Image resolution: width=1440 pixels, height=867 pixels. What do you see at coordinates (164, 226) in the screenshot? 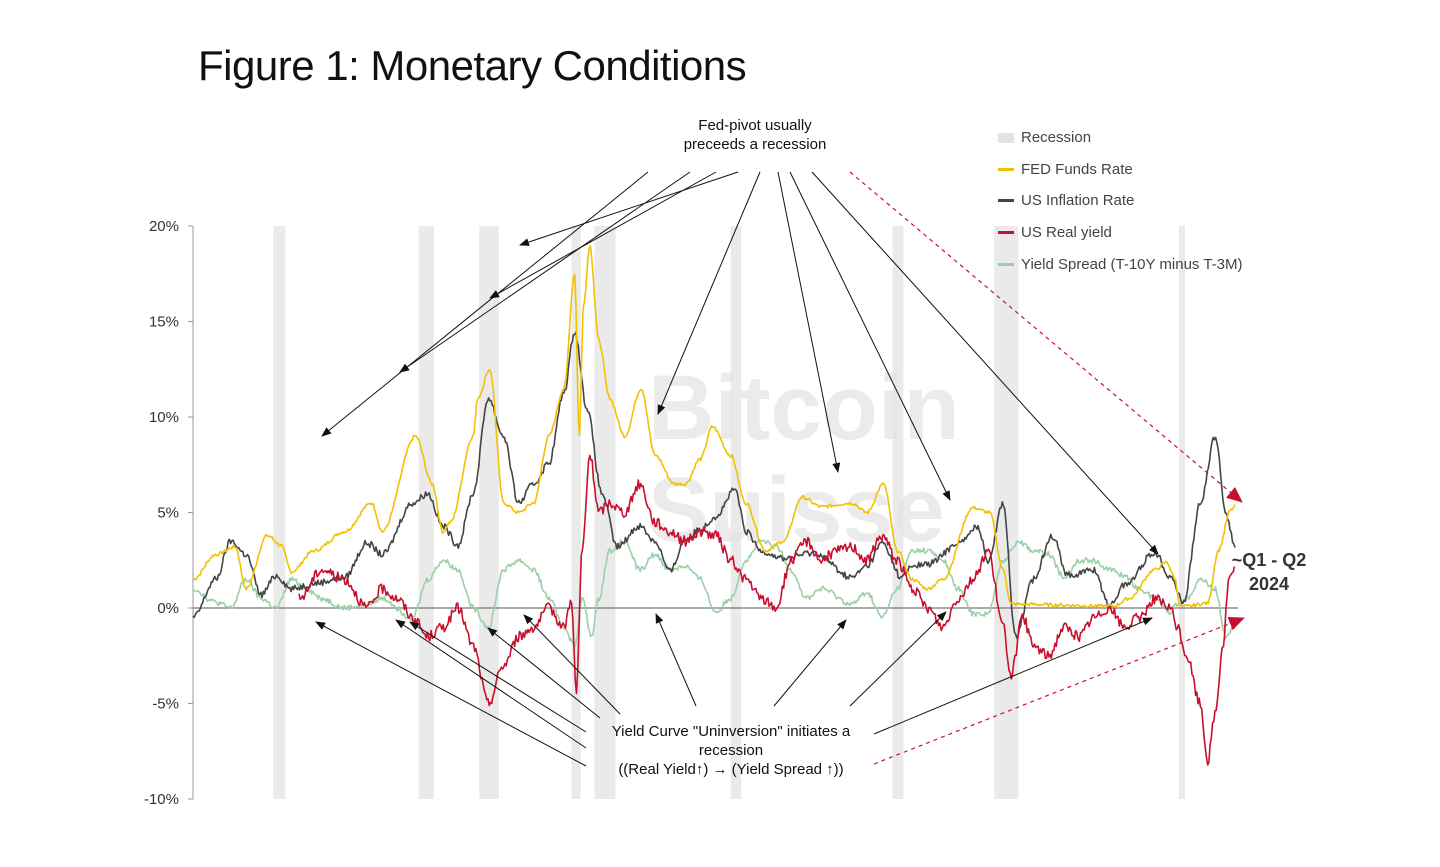
I see `y-tick-label: 20%` at bounding box center [164, 226].